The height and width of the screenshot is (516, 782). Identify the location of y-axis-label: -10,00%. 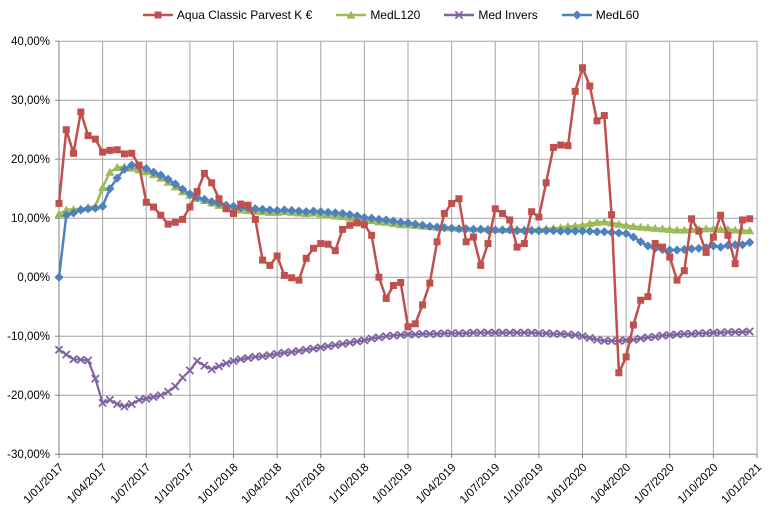
(28, 337).